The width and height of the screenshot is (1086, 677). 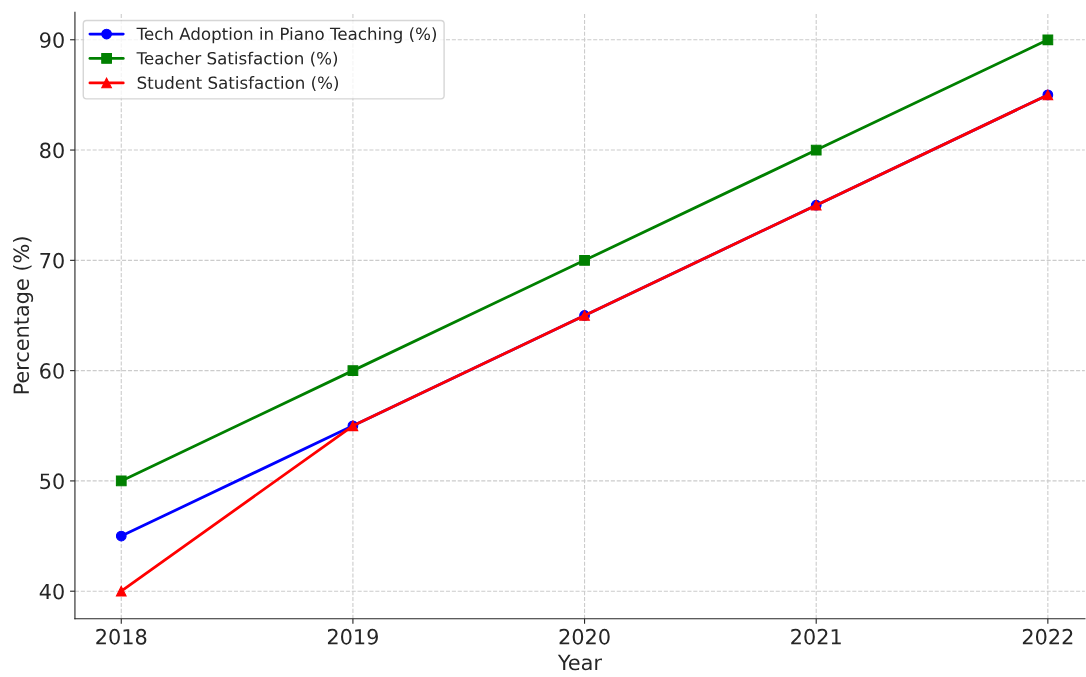 What do you see at coordinates (286, 35) in the screenshot?
I see `legend-label: Tech Adoption in Piano Teaching (%)` at bounding box center [286, 35].